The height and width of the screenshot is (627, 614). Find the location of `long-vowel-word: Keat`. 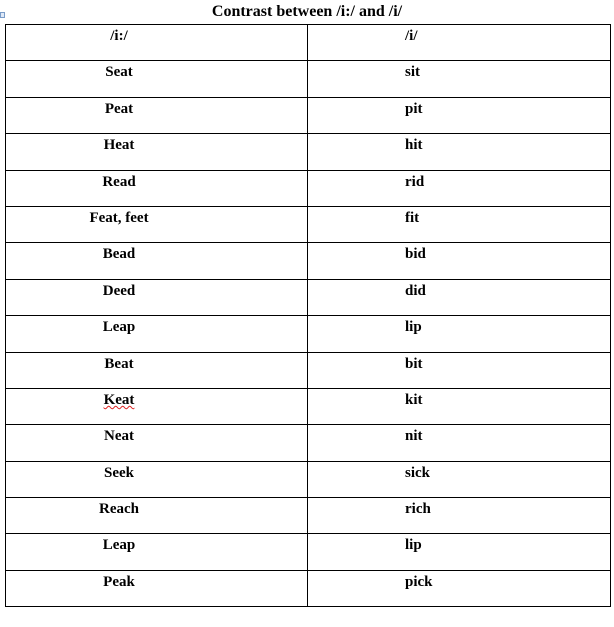

long-vowel-word: Keat is located at coordinates (119, 399).